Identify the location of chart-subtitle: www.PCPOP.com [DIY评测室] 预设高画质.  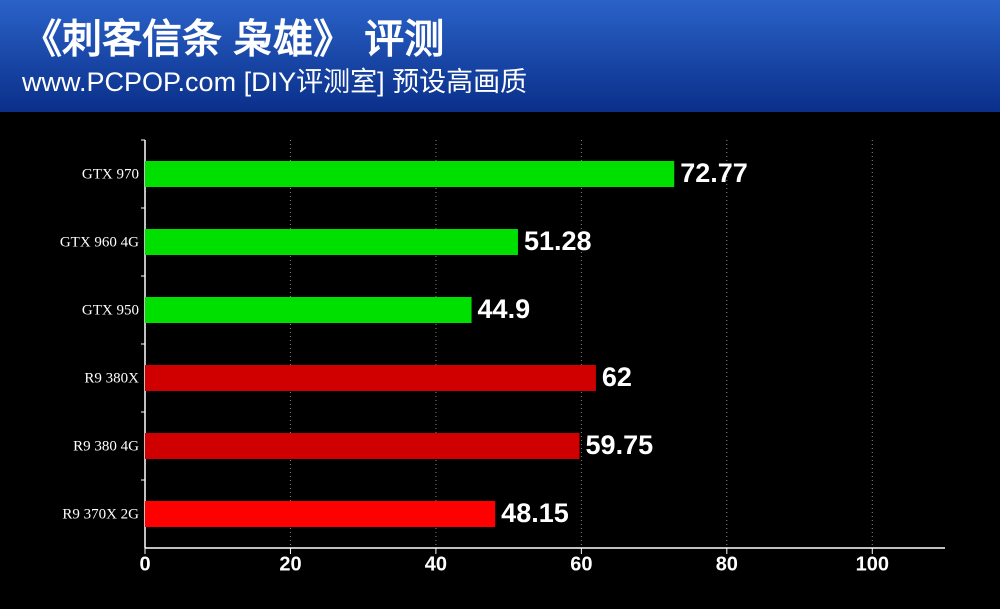
(274, 82).